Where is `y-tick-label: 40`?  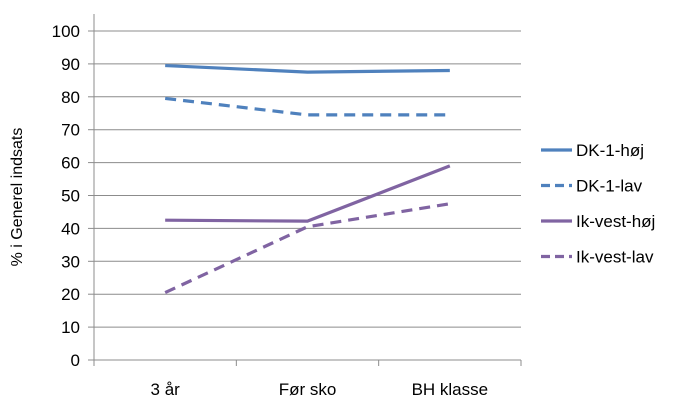
y-tick-label: 40 is located at coordinates (70, 228).